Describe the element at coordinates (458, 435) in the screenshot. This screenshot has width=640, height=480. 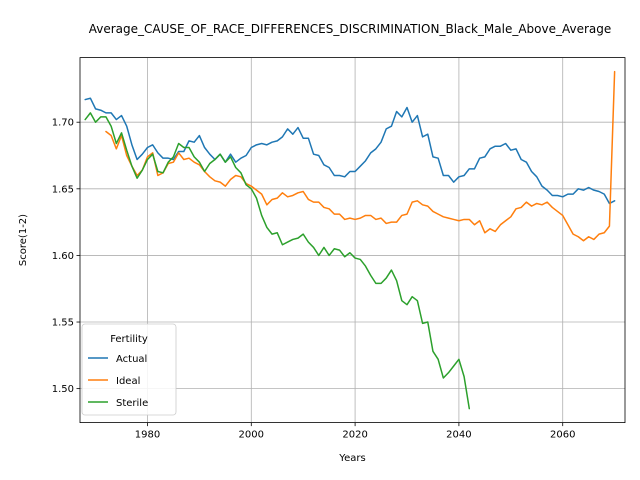
I see `x-tick-label: 2040` at that location.